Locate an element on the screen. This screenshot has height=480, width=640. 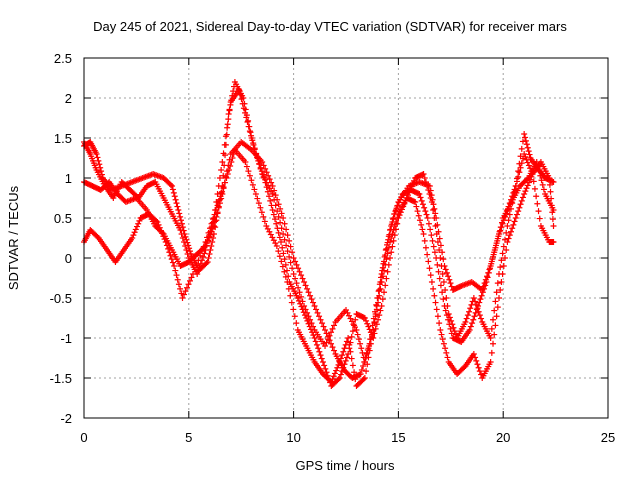
y-tick-label: 1.5 is located at coordinates (63, 138).